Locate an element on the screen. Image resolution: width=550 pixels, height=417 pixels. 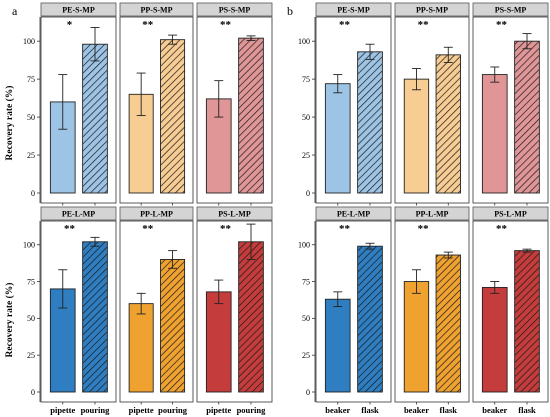
panel-label-b: b is located at coordinates (290, 11).